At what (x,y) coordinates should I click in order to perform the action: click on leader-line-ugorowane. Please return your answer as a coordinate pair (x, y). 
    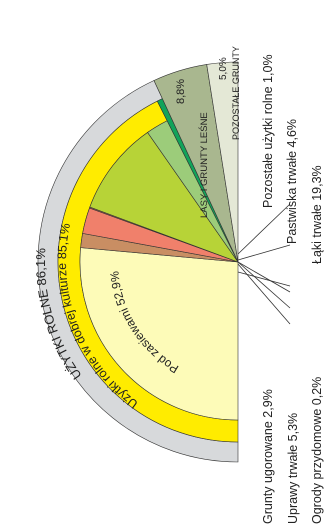
    Looking at the image, I should click on (264, 277).